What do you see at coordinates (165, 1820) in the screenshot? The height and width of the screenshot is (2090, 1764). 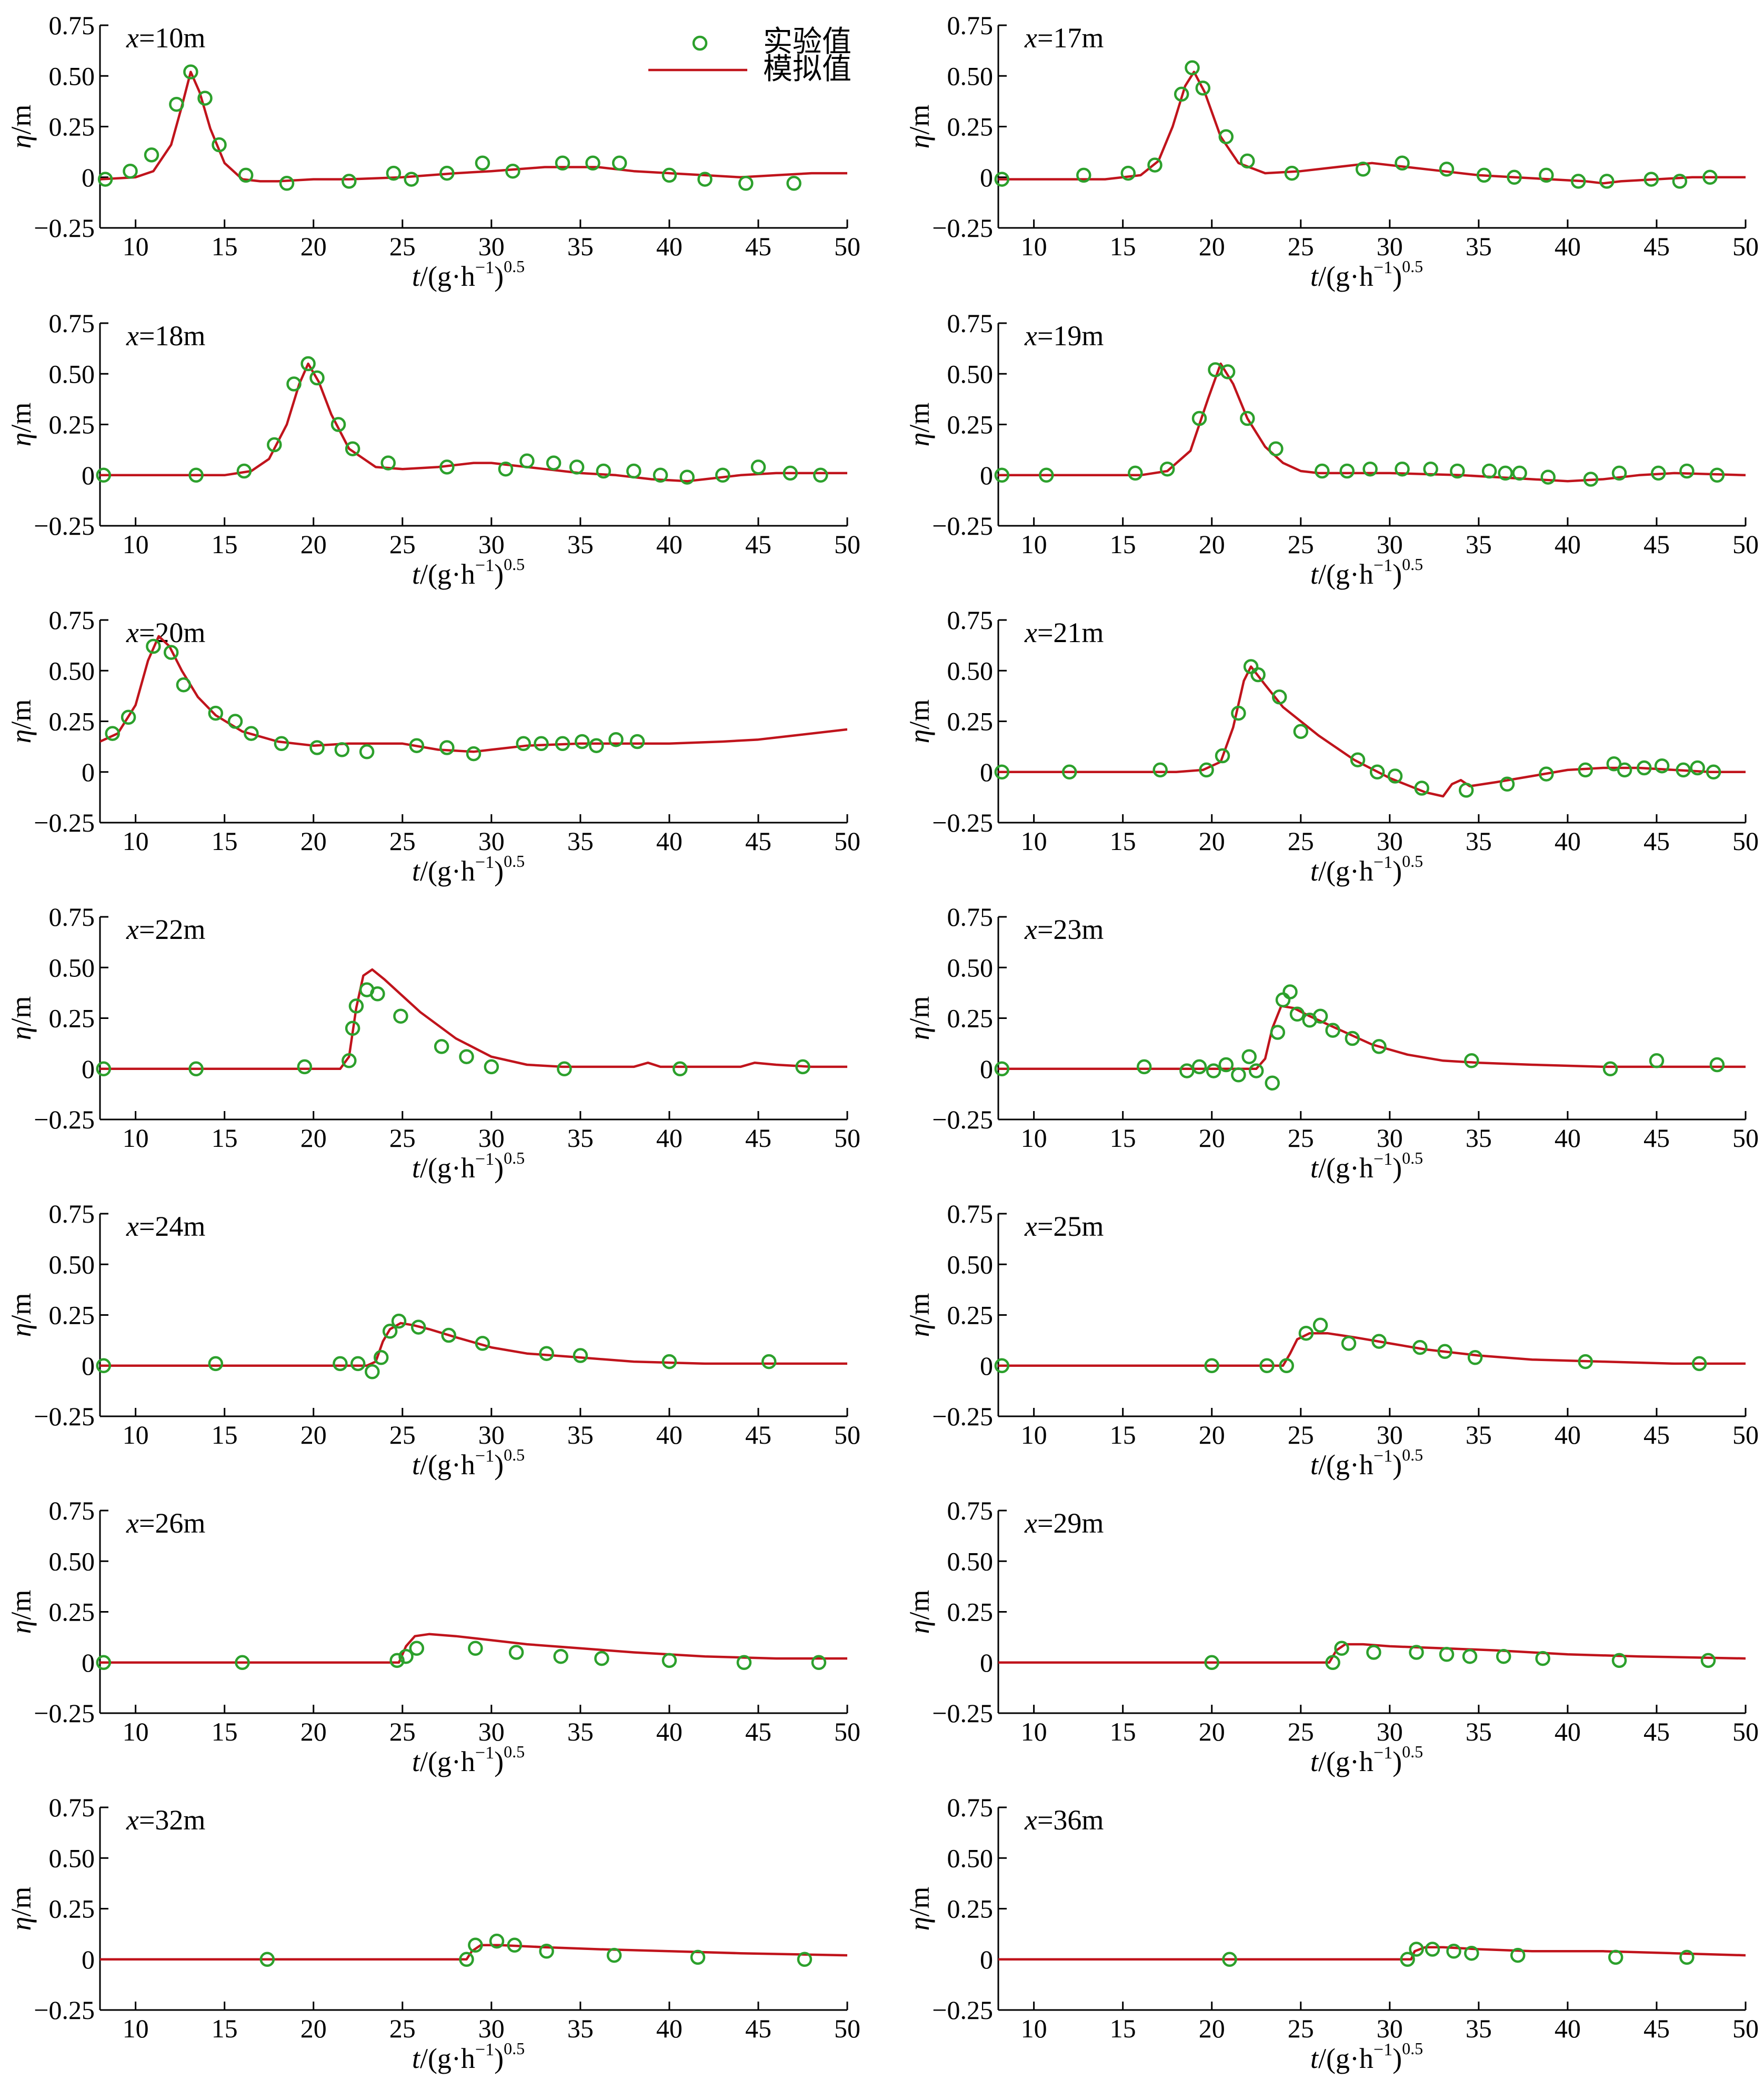 I see `panel-label: x=32m` at bounding box center [165, 1820].